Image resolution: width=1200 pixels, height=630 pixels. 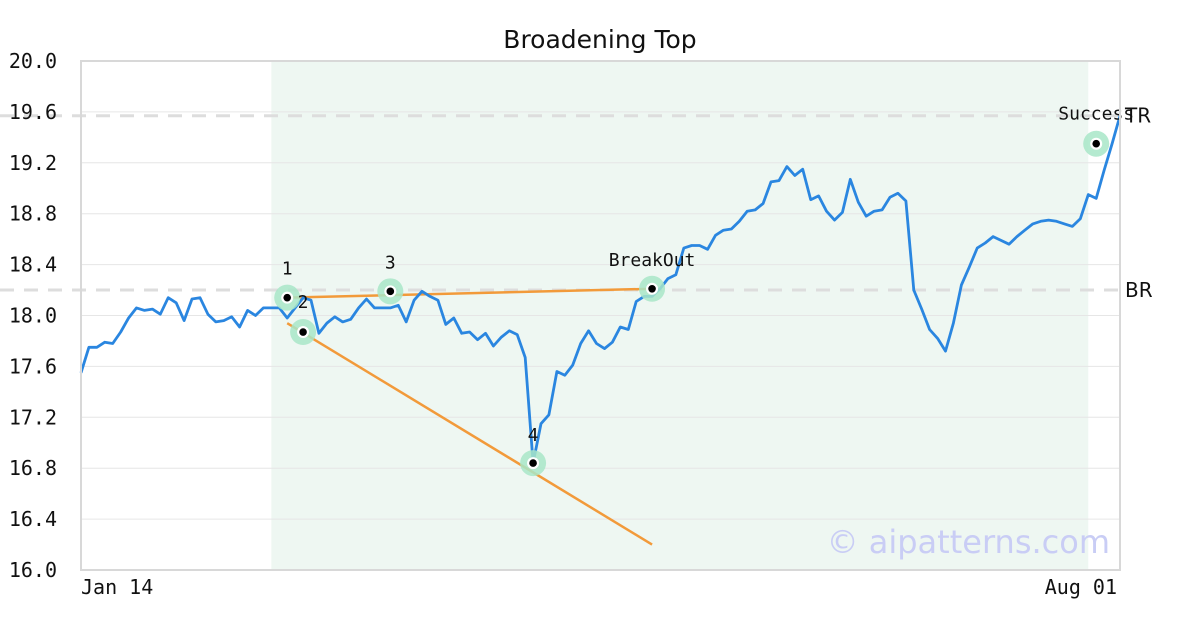 What do you see at coordinates (1139, 290) in the screenshot?
I see `level-label-br: BR` at bounding box center [1139, 290].